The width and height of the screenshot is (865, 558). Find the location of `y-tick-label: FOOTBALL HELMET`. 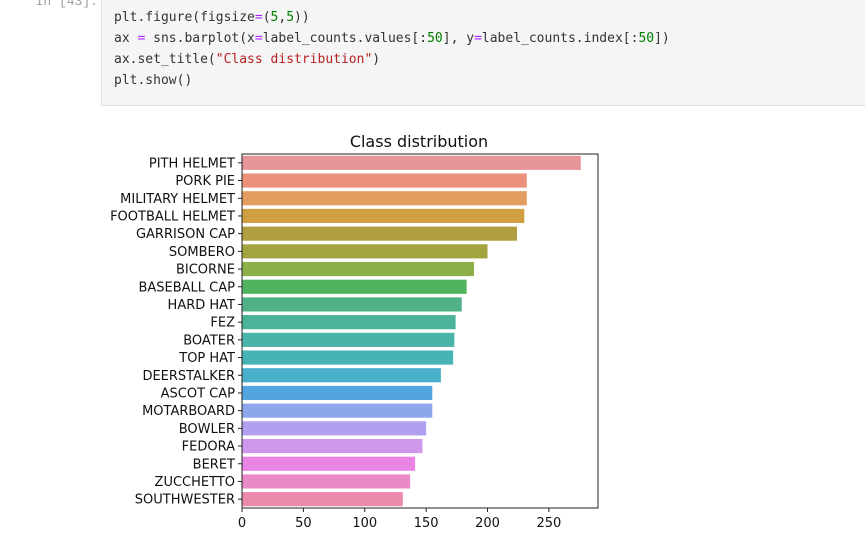

y-tick-label: FOOTBALL HELMET is located at coordinates (172, 216).